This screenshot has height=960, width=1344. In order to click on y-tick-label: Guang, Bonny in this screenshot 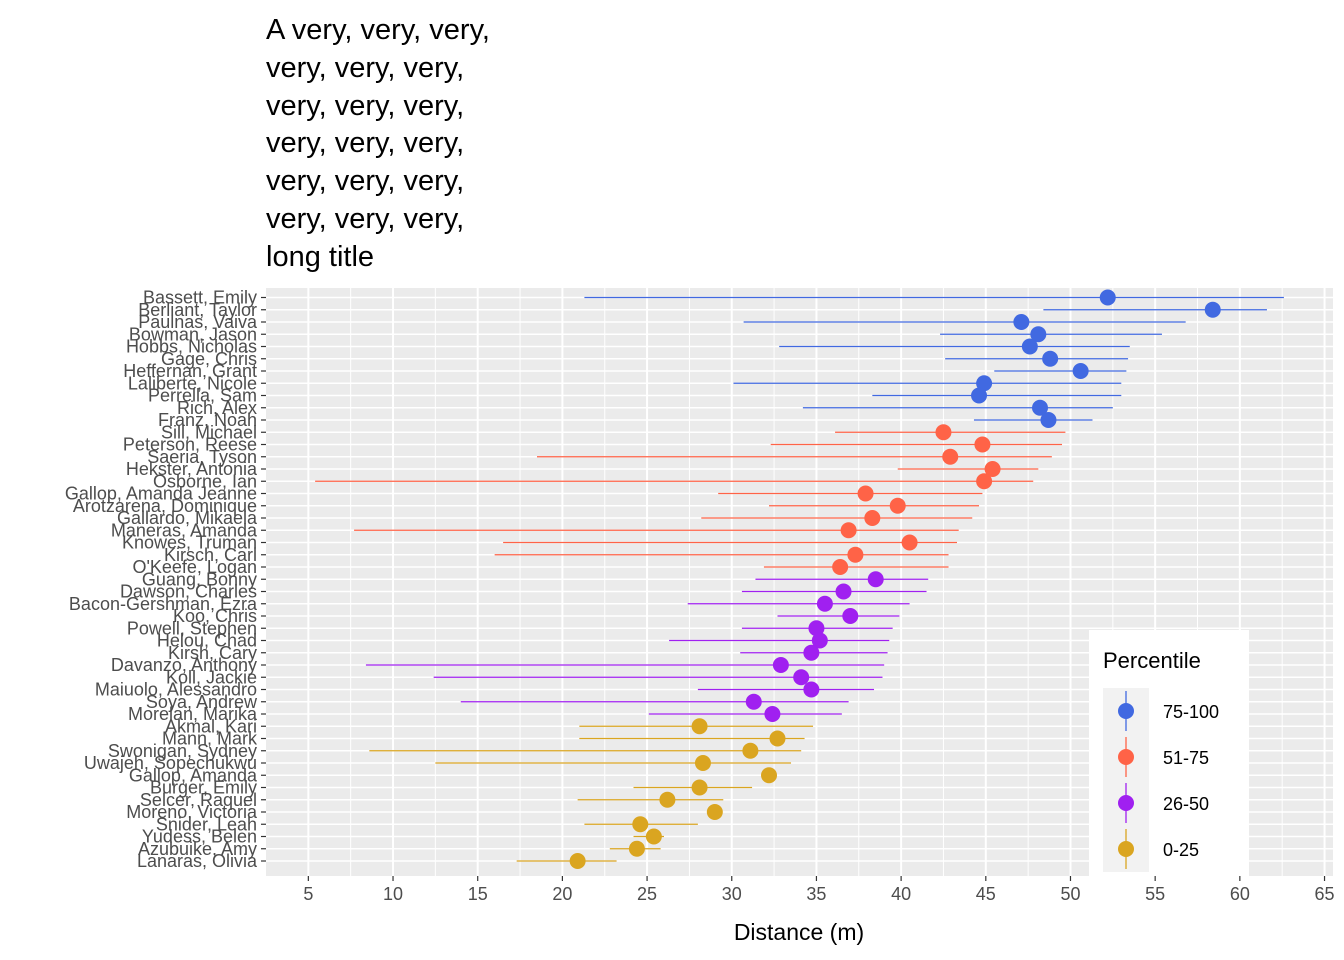, I will do `click(199, 579)`.